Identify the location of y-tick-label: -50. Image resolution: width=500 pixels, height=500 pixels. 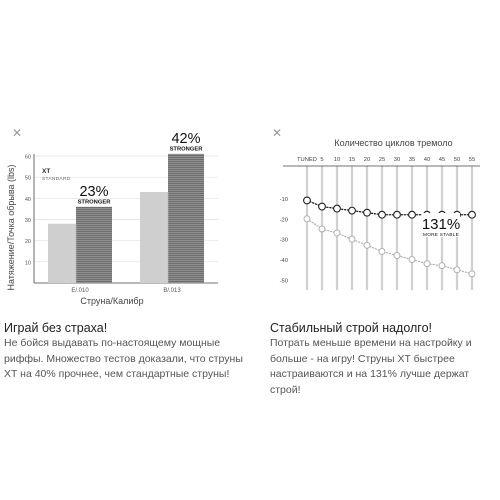
(284, 282).